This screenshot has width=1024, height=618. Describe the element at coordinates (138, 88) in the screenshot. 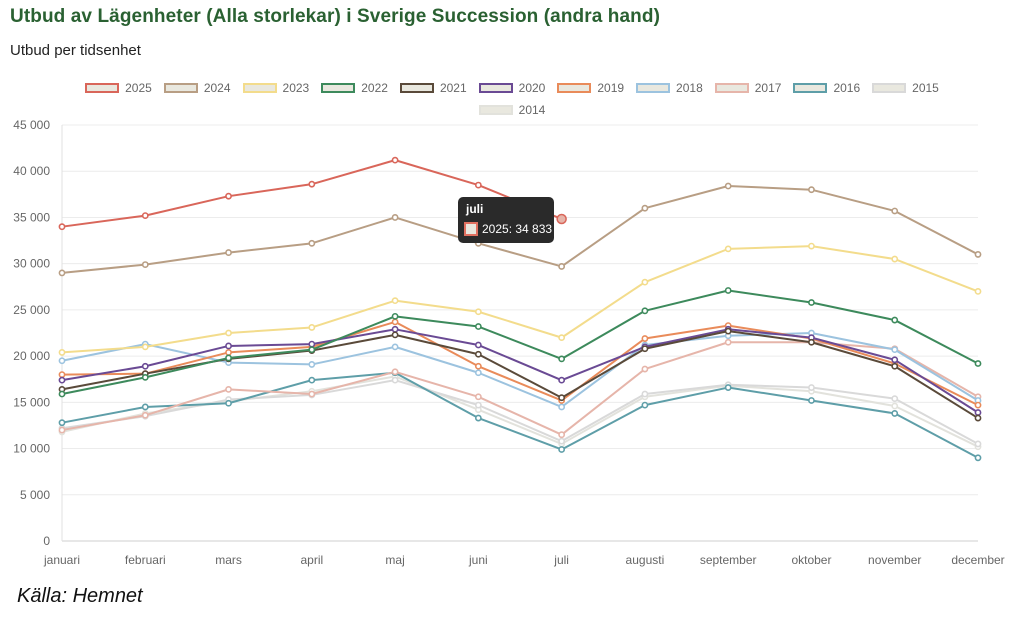

I see `legend-label: 2025` at that location.